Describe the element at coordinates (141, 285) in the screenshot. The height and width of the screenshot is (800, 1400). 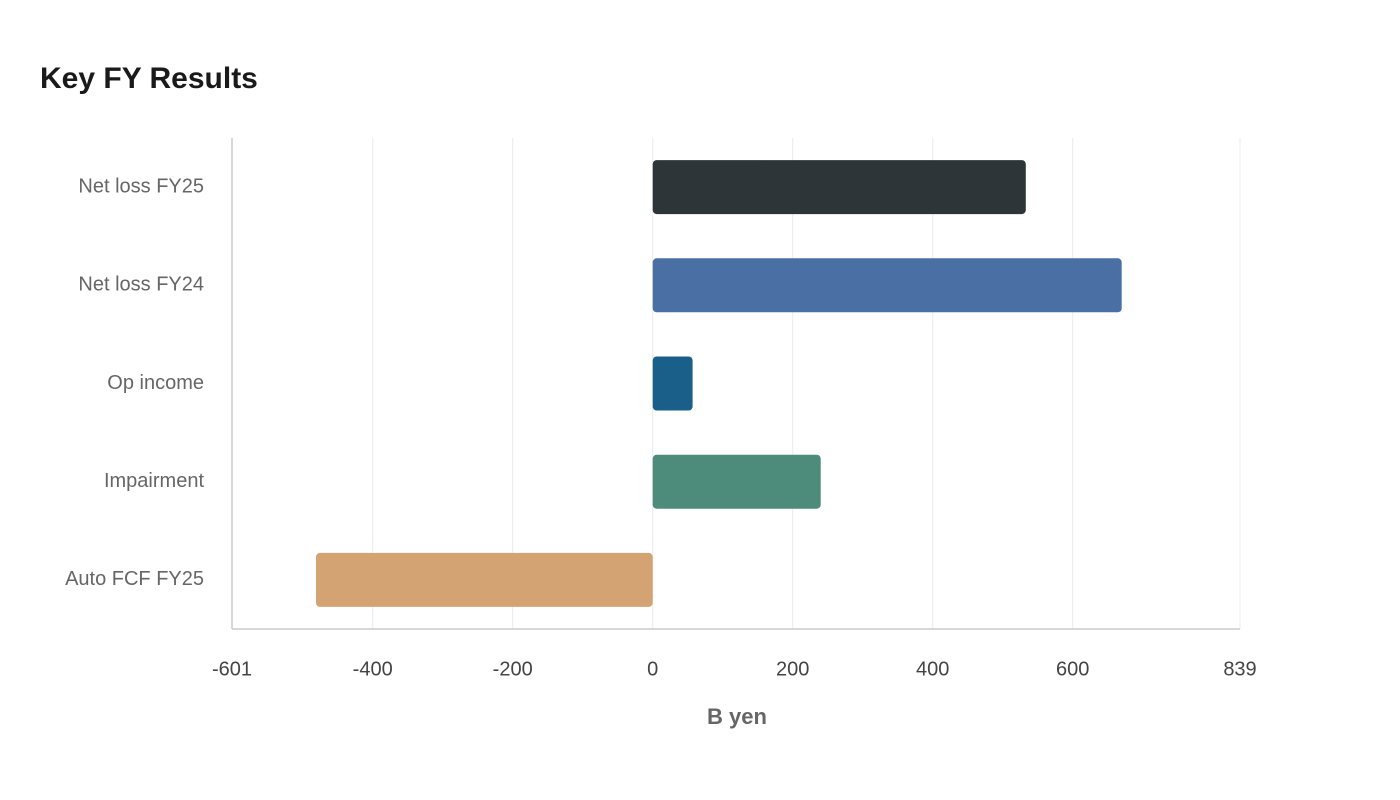
I see `y-tick-label: Net loss FY24` at that location.